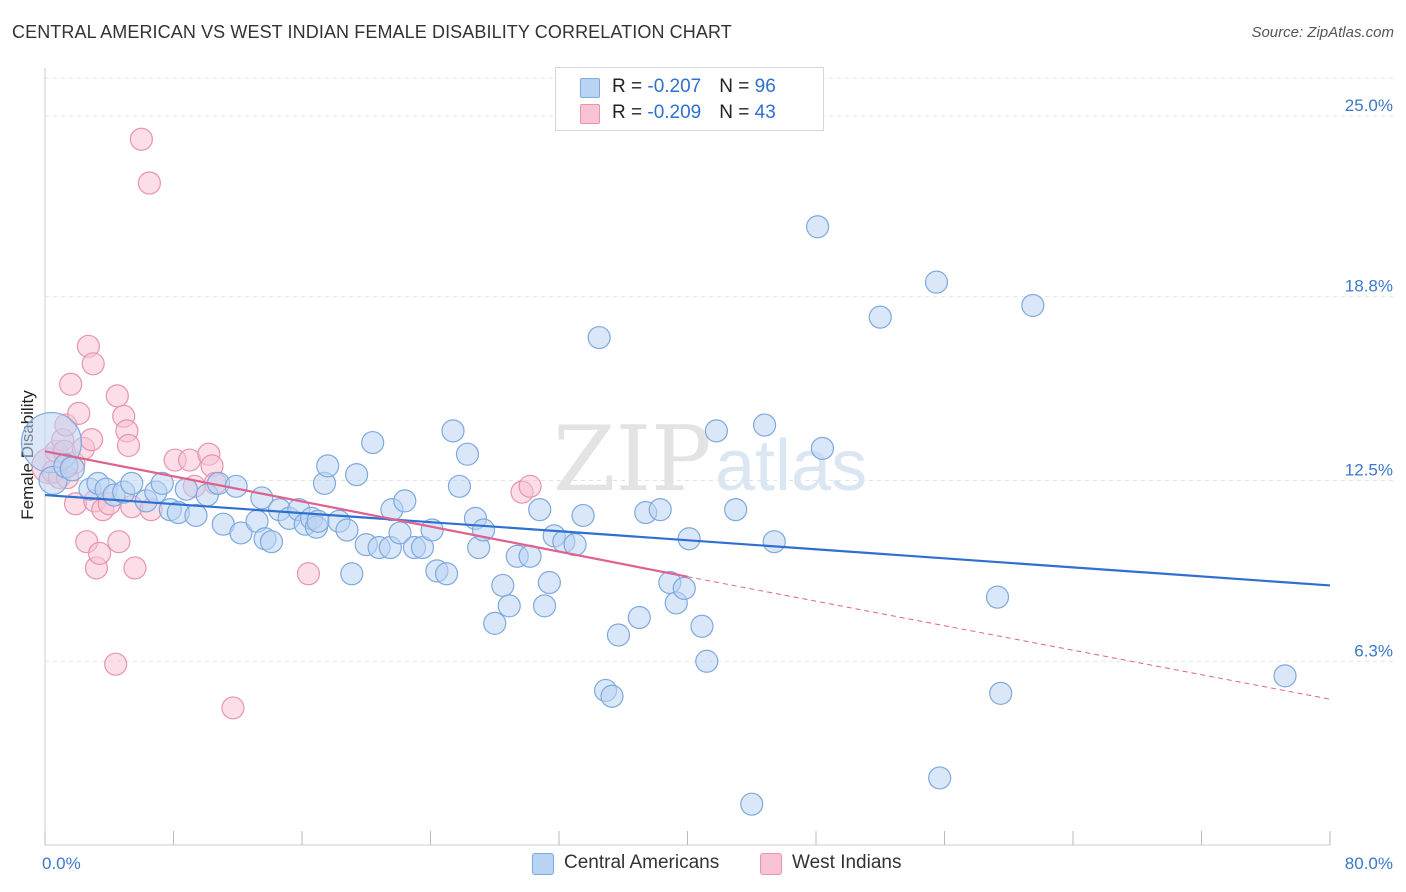 This screenshot has width=1406, height=892. I want to click on x-tick-labels: 0.0% 80.0%, so click(717, 863).